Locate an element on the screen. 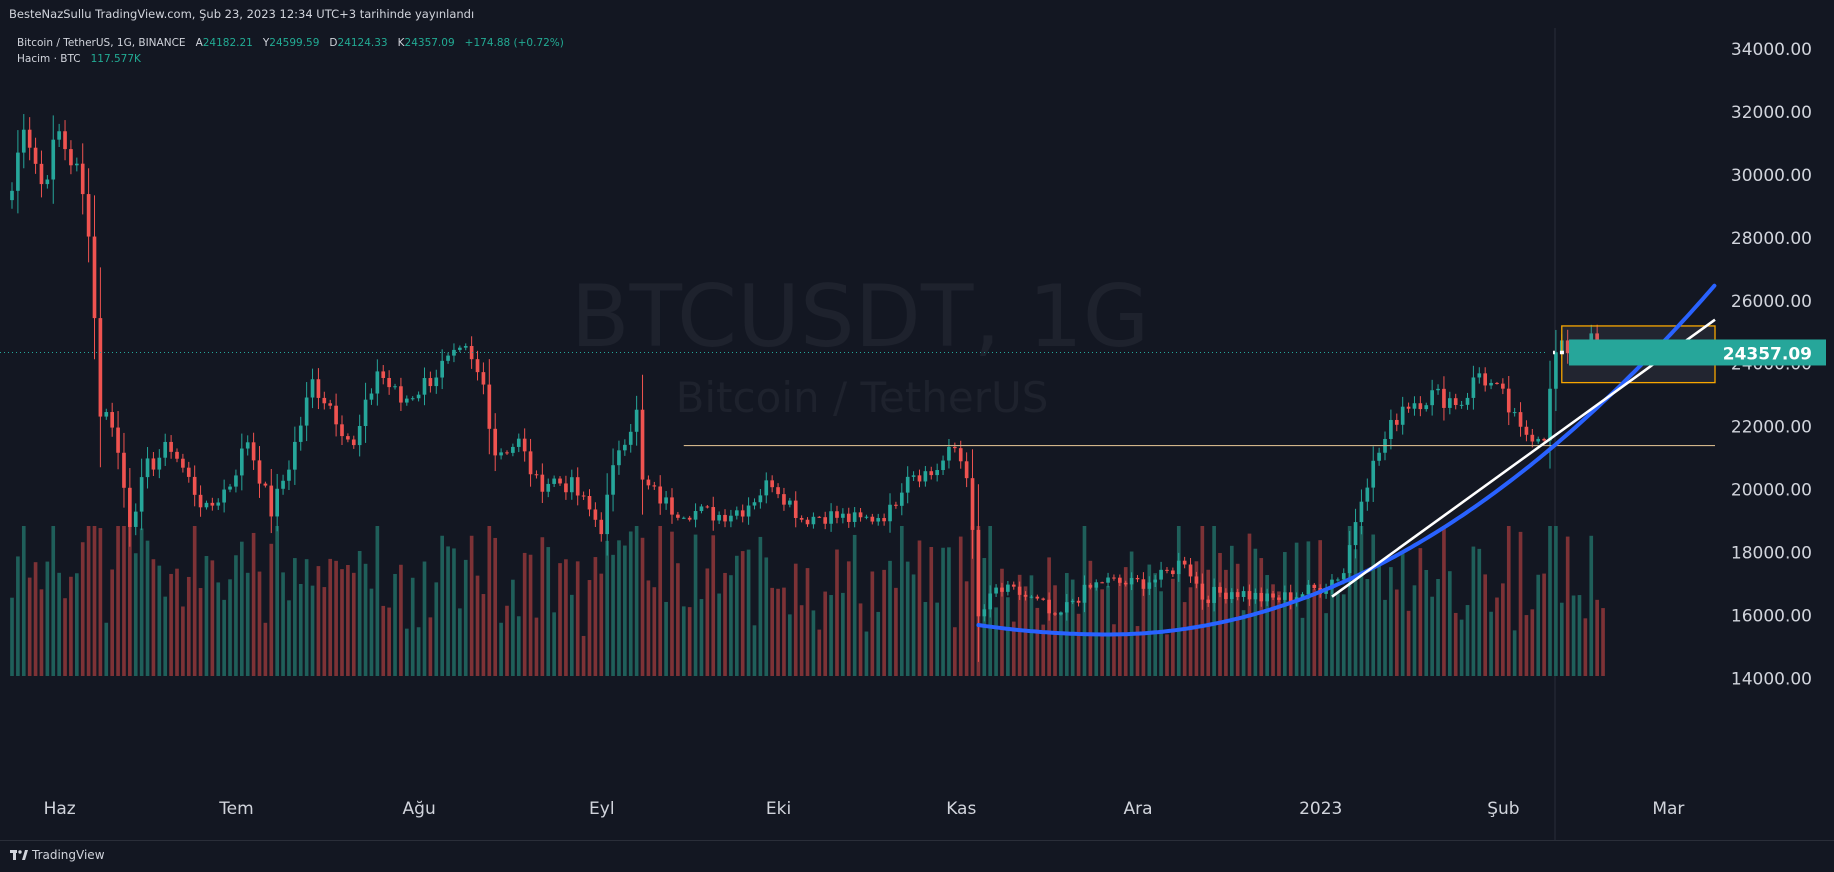 This screenshot has height=872, width=1834. y-tick-label: 18000.00 is located at coordinates (1771, 554).